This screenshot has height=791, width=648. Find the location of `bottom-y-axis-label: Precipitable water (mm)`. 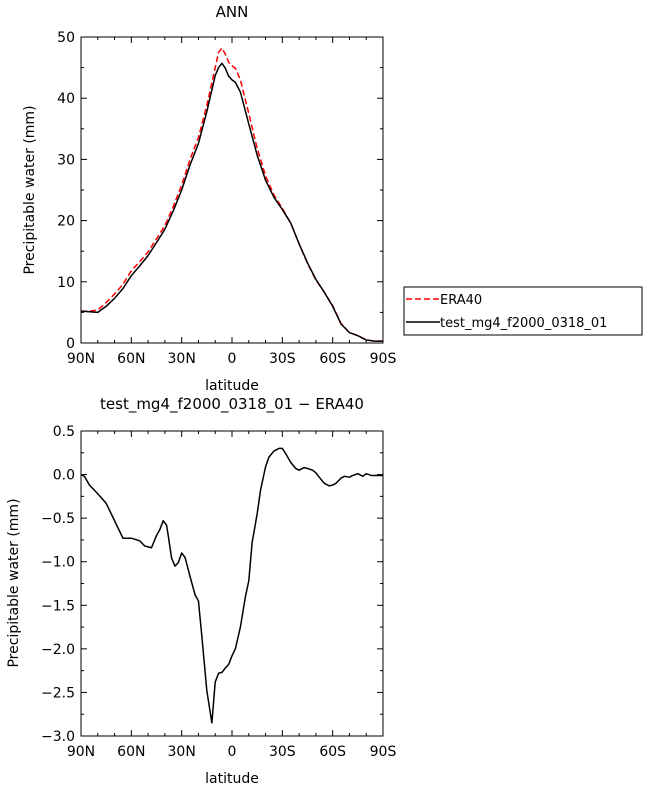

bottom-y-axis-label: Precipitable water (mm) is located at coordinates (14, 582).